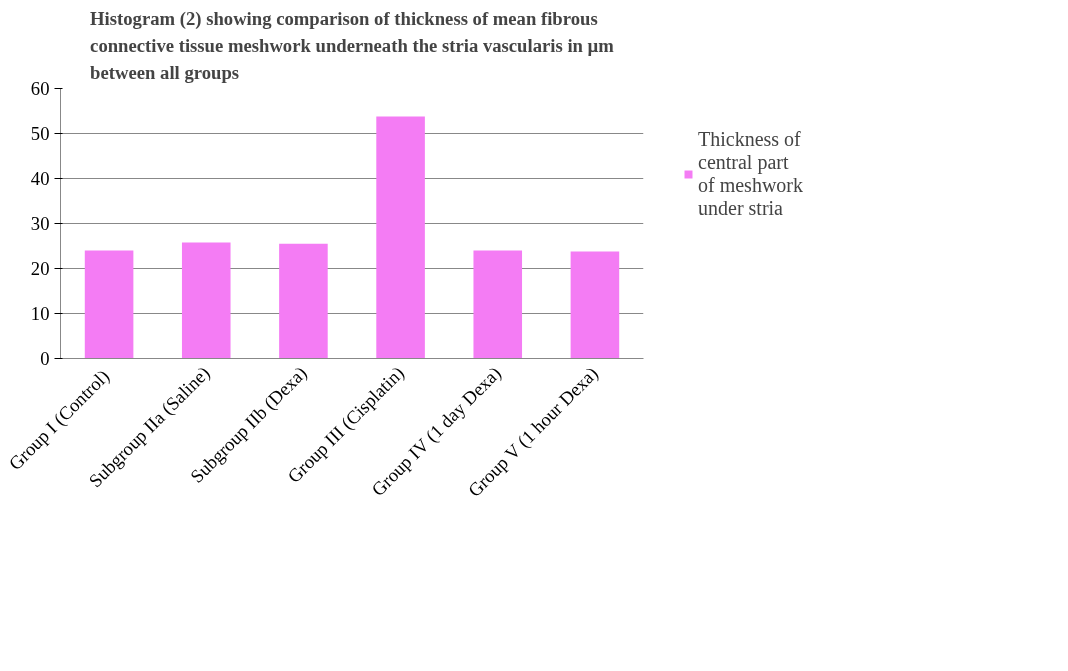 The width and height of the screenshot is (1068, 671). Describe the element at coordinates (45, 358) in the screenshot. I see `y-tick-label: 0` at that location.